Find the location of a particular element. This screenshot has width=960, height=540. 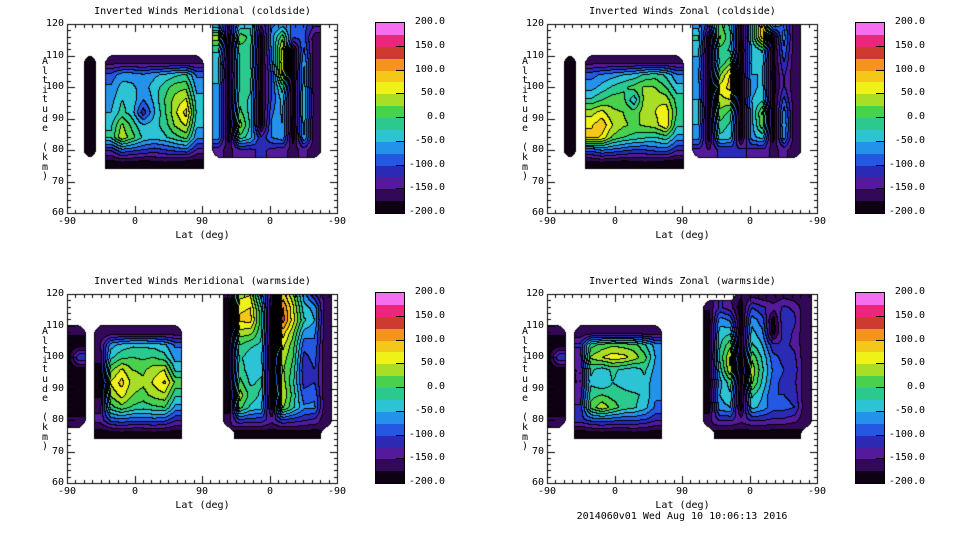

y-axis-label-char: A is located at coordinates (45, 61).